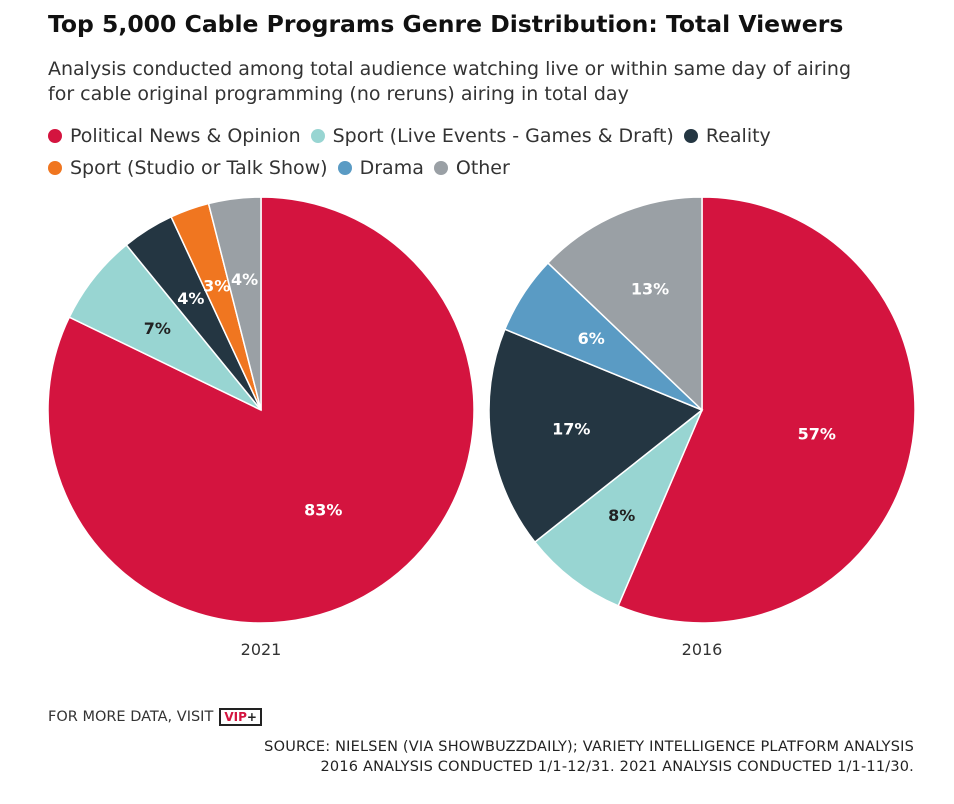  Describe the element at coordinates (199, 168) in the screenshot. I see `legend-label: Sport (Studio or Talk Show)` at that location.